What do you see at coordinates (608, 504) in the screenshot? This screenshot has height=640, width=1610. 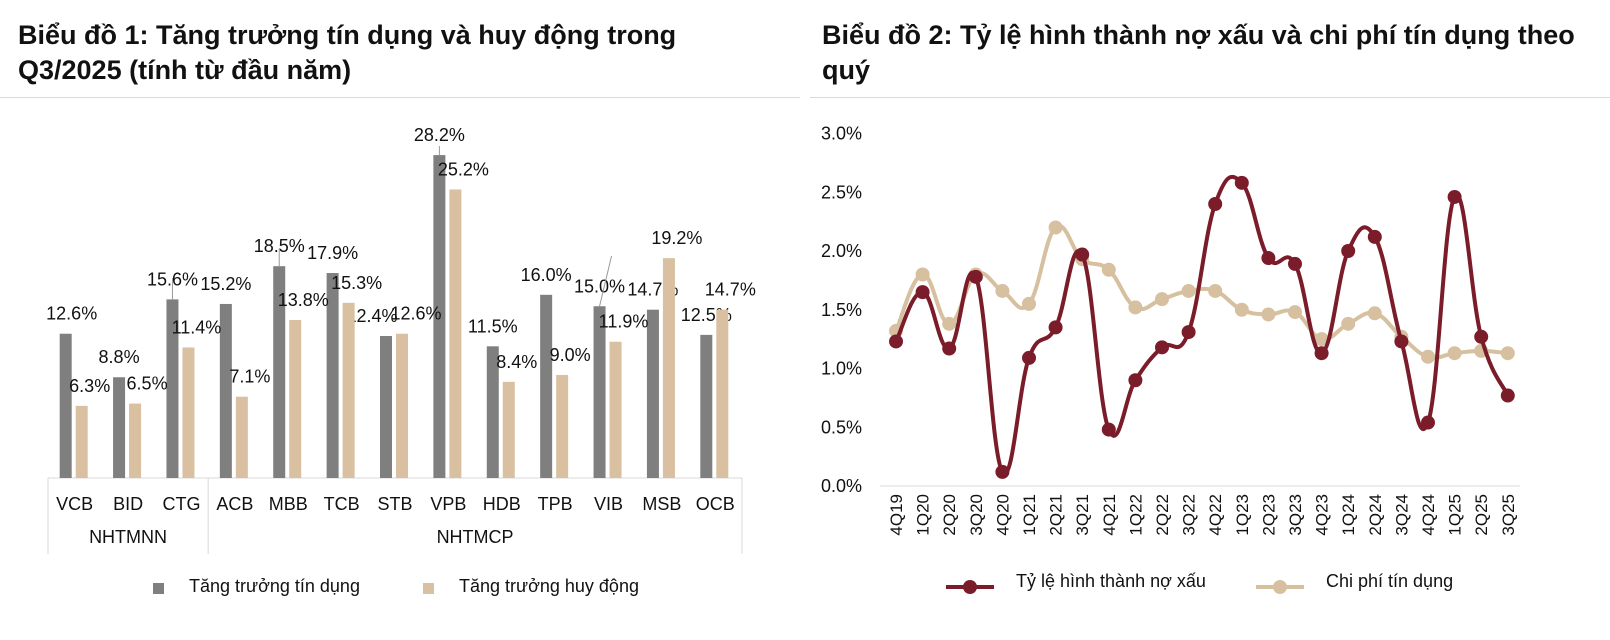 I see `x-tick-label: VIB` at bounding box center [608, 504].